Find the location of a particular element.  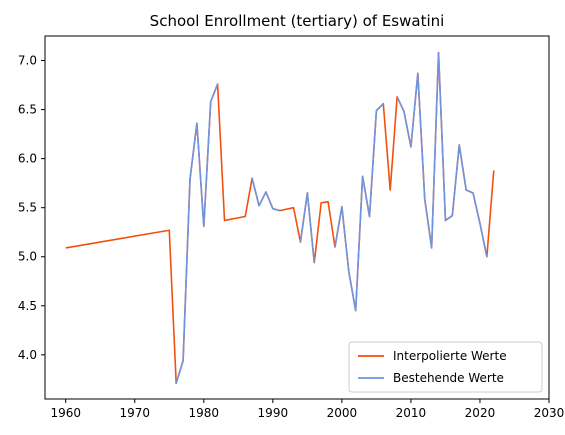

x-tick-label: 1970 is located at coordinates (134, 413).